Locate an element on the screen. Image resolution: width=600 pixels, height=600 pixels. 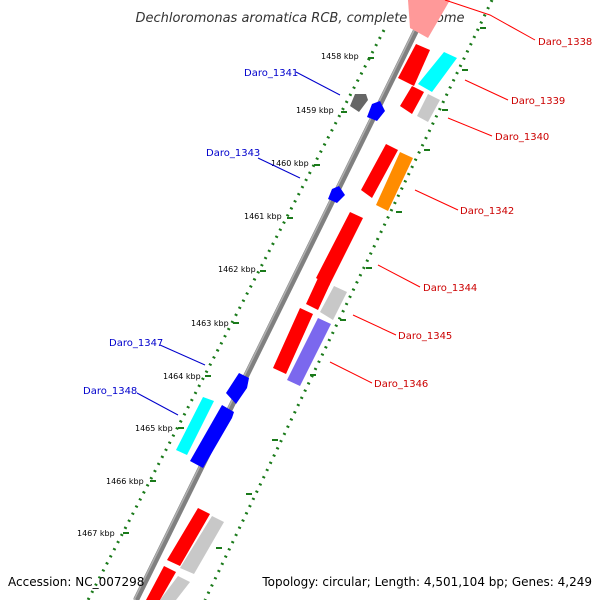
gene-daro-1348b-arrow is located at coordinates (212, 436).